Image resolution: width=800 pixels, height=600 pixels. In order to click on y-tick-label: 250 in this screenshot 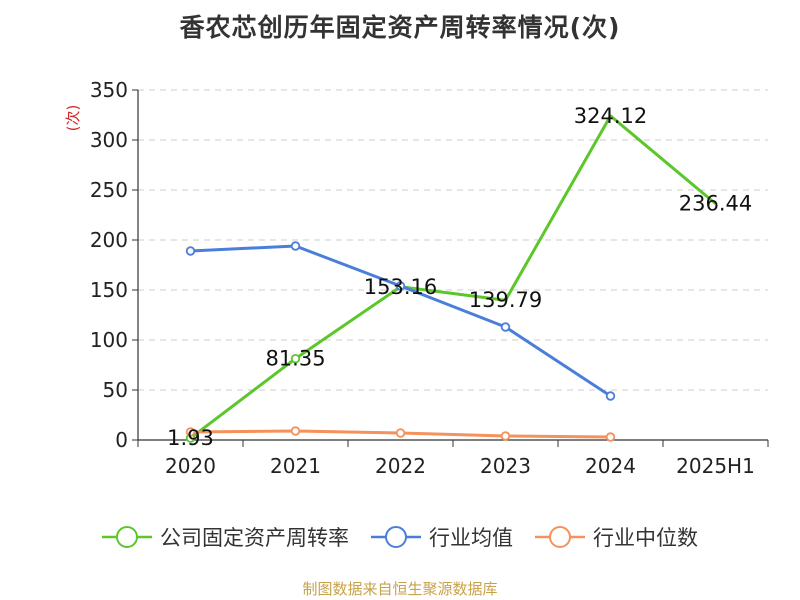, I will do `click(109, 190)`.